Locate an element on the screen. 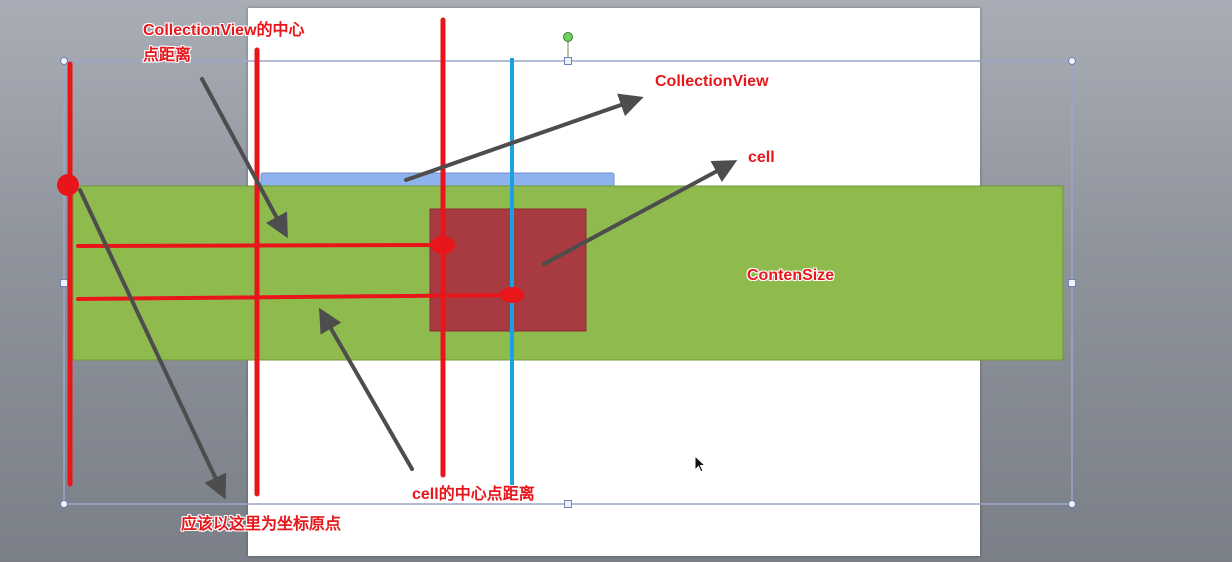  cell-rect is located at coordinates (508, 270).